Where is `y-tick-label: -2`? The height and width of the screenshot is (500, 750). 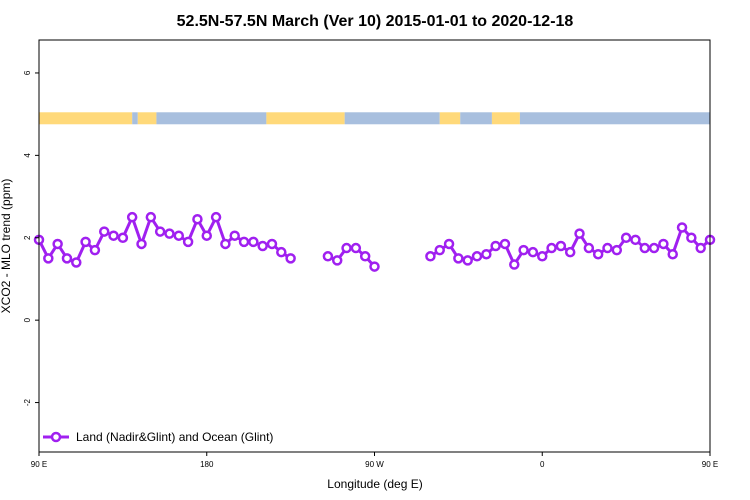
y-tick-label: -2 is located at coordinates (27, 402).